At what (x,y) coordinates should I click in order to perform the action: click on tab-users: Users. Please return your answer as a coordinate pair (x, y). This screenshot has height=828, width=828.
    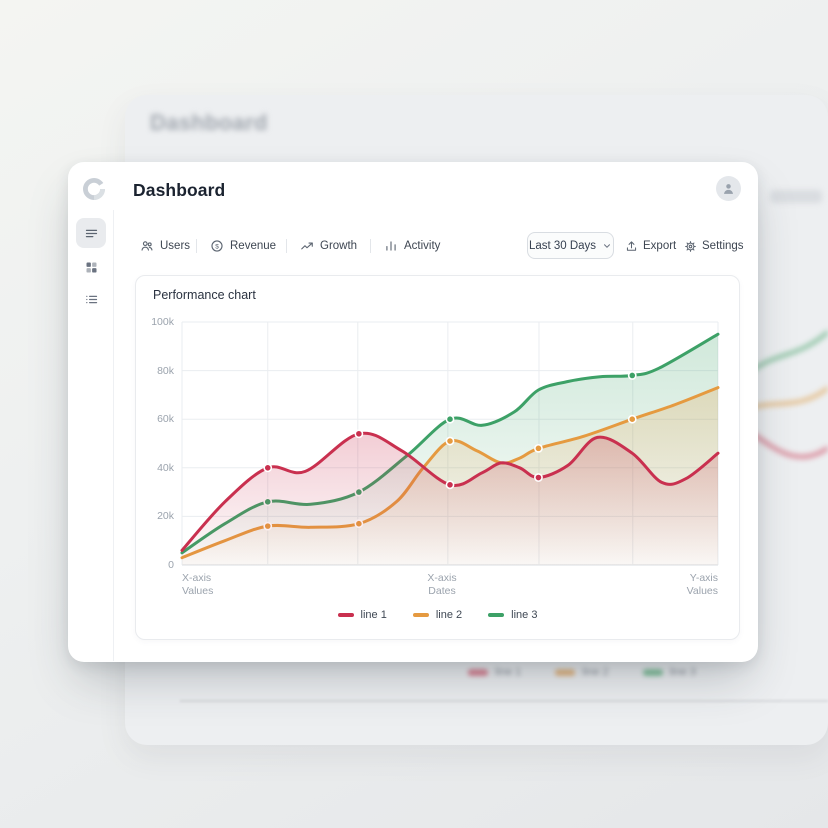
    Looking at the image, I should click on (165, 246).